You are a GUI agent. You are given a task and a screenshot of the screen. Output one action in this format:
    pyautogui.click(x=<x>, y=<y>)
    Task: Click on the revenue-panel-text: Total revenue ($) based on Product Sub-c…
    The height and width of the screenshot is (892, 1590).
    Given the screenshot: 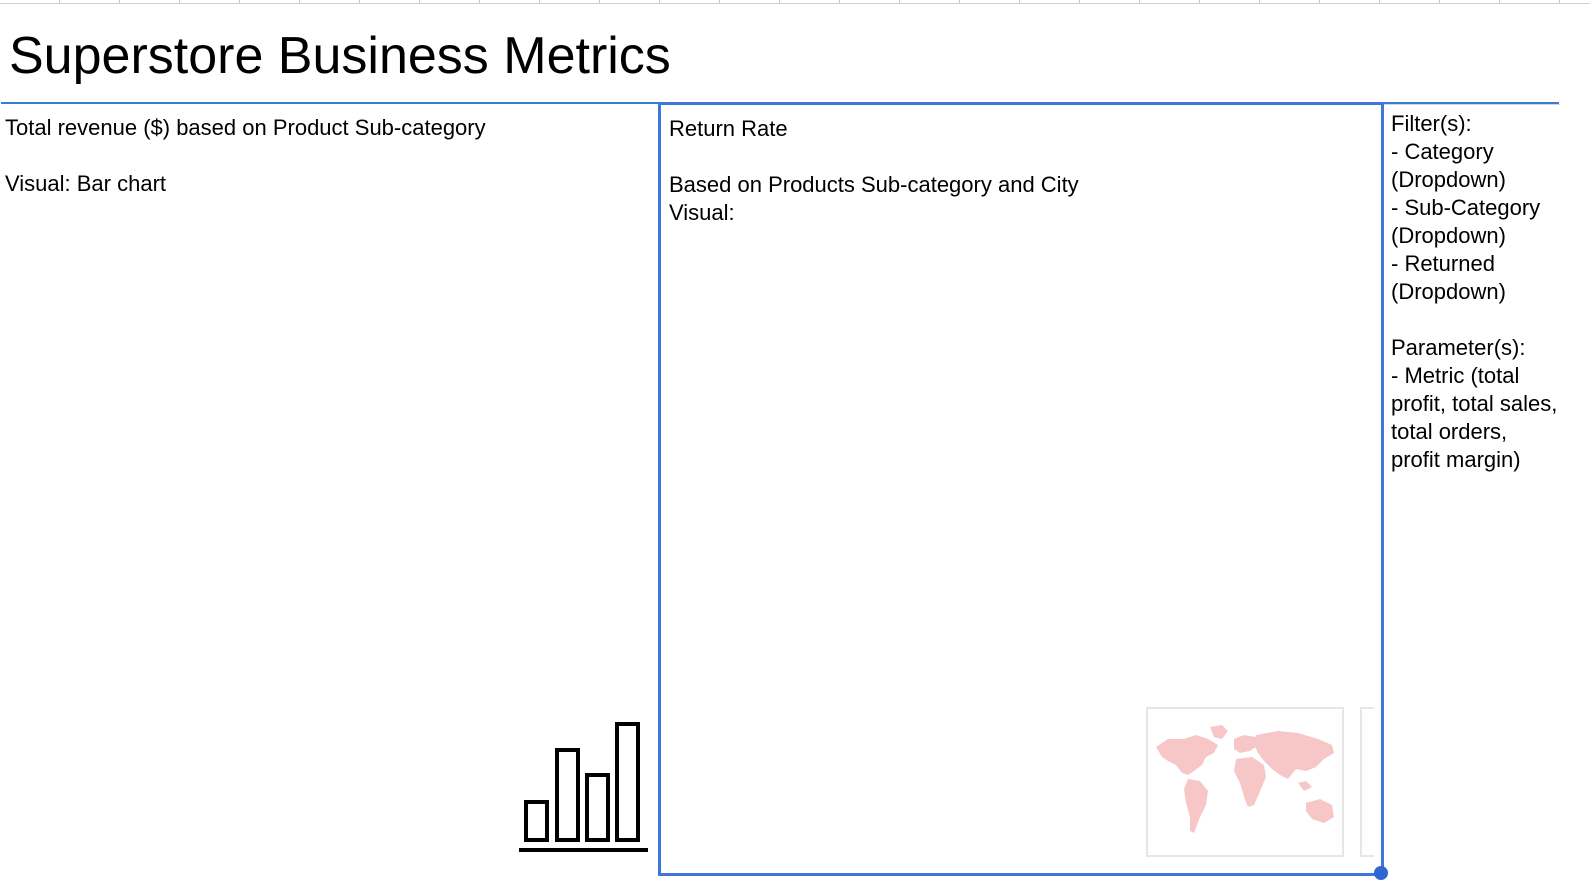 What is the action you would take?
    pyautogui.click(x=245, y=156)
    